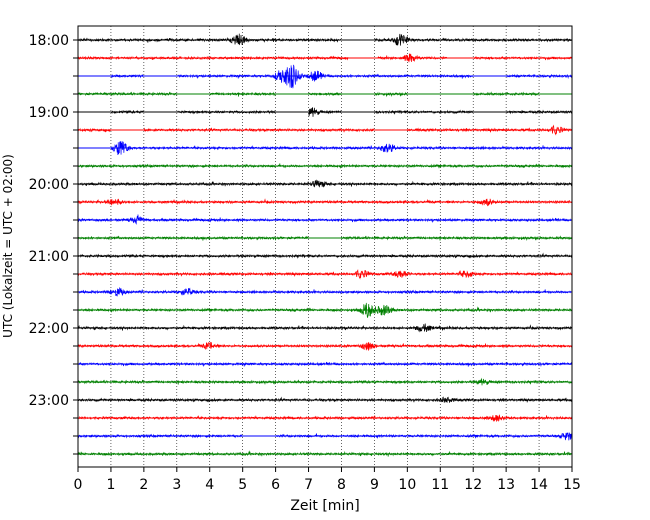  What do you see at coordinates (341, 485) in the screenshot?
I see `x-tick-label-8: 8` at bounding box center [341, 485].